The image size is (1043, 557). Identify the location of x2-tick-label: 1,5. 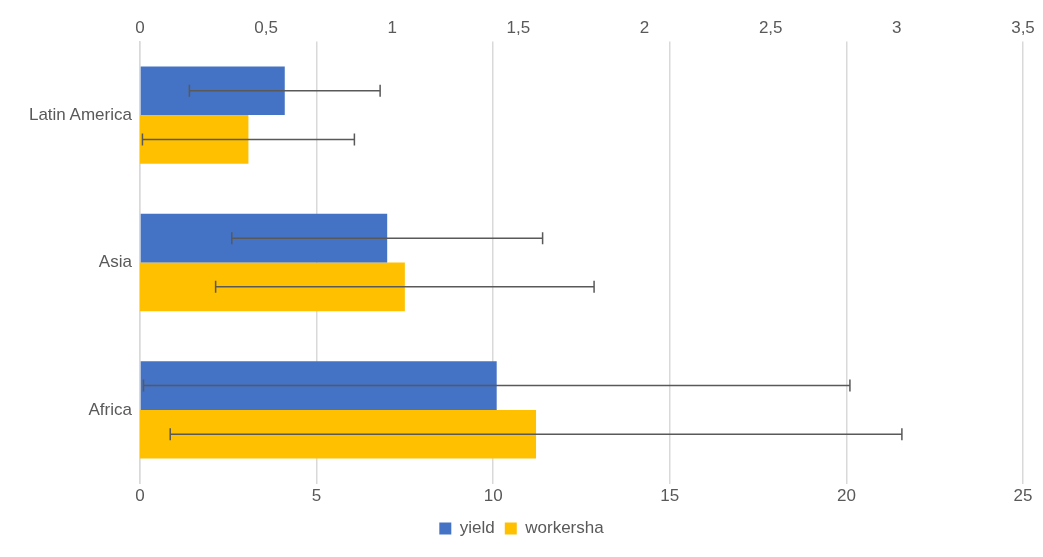
(518, 27).